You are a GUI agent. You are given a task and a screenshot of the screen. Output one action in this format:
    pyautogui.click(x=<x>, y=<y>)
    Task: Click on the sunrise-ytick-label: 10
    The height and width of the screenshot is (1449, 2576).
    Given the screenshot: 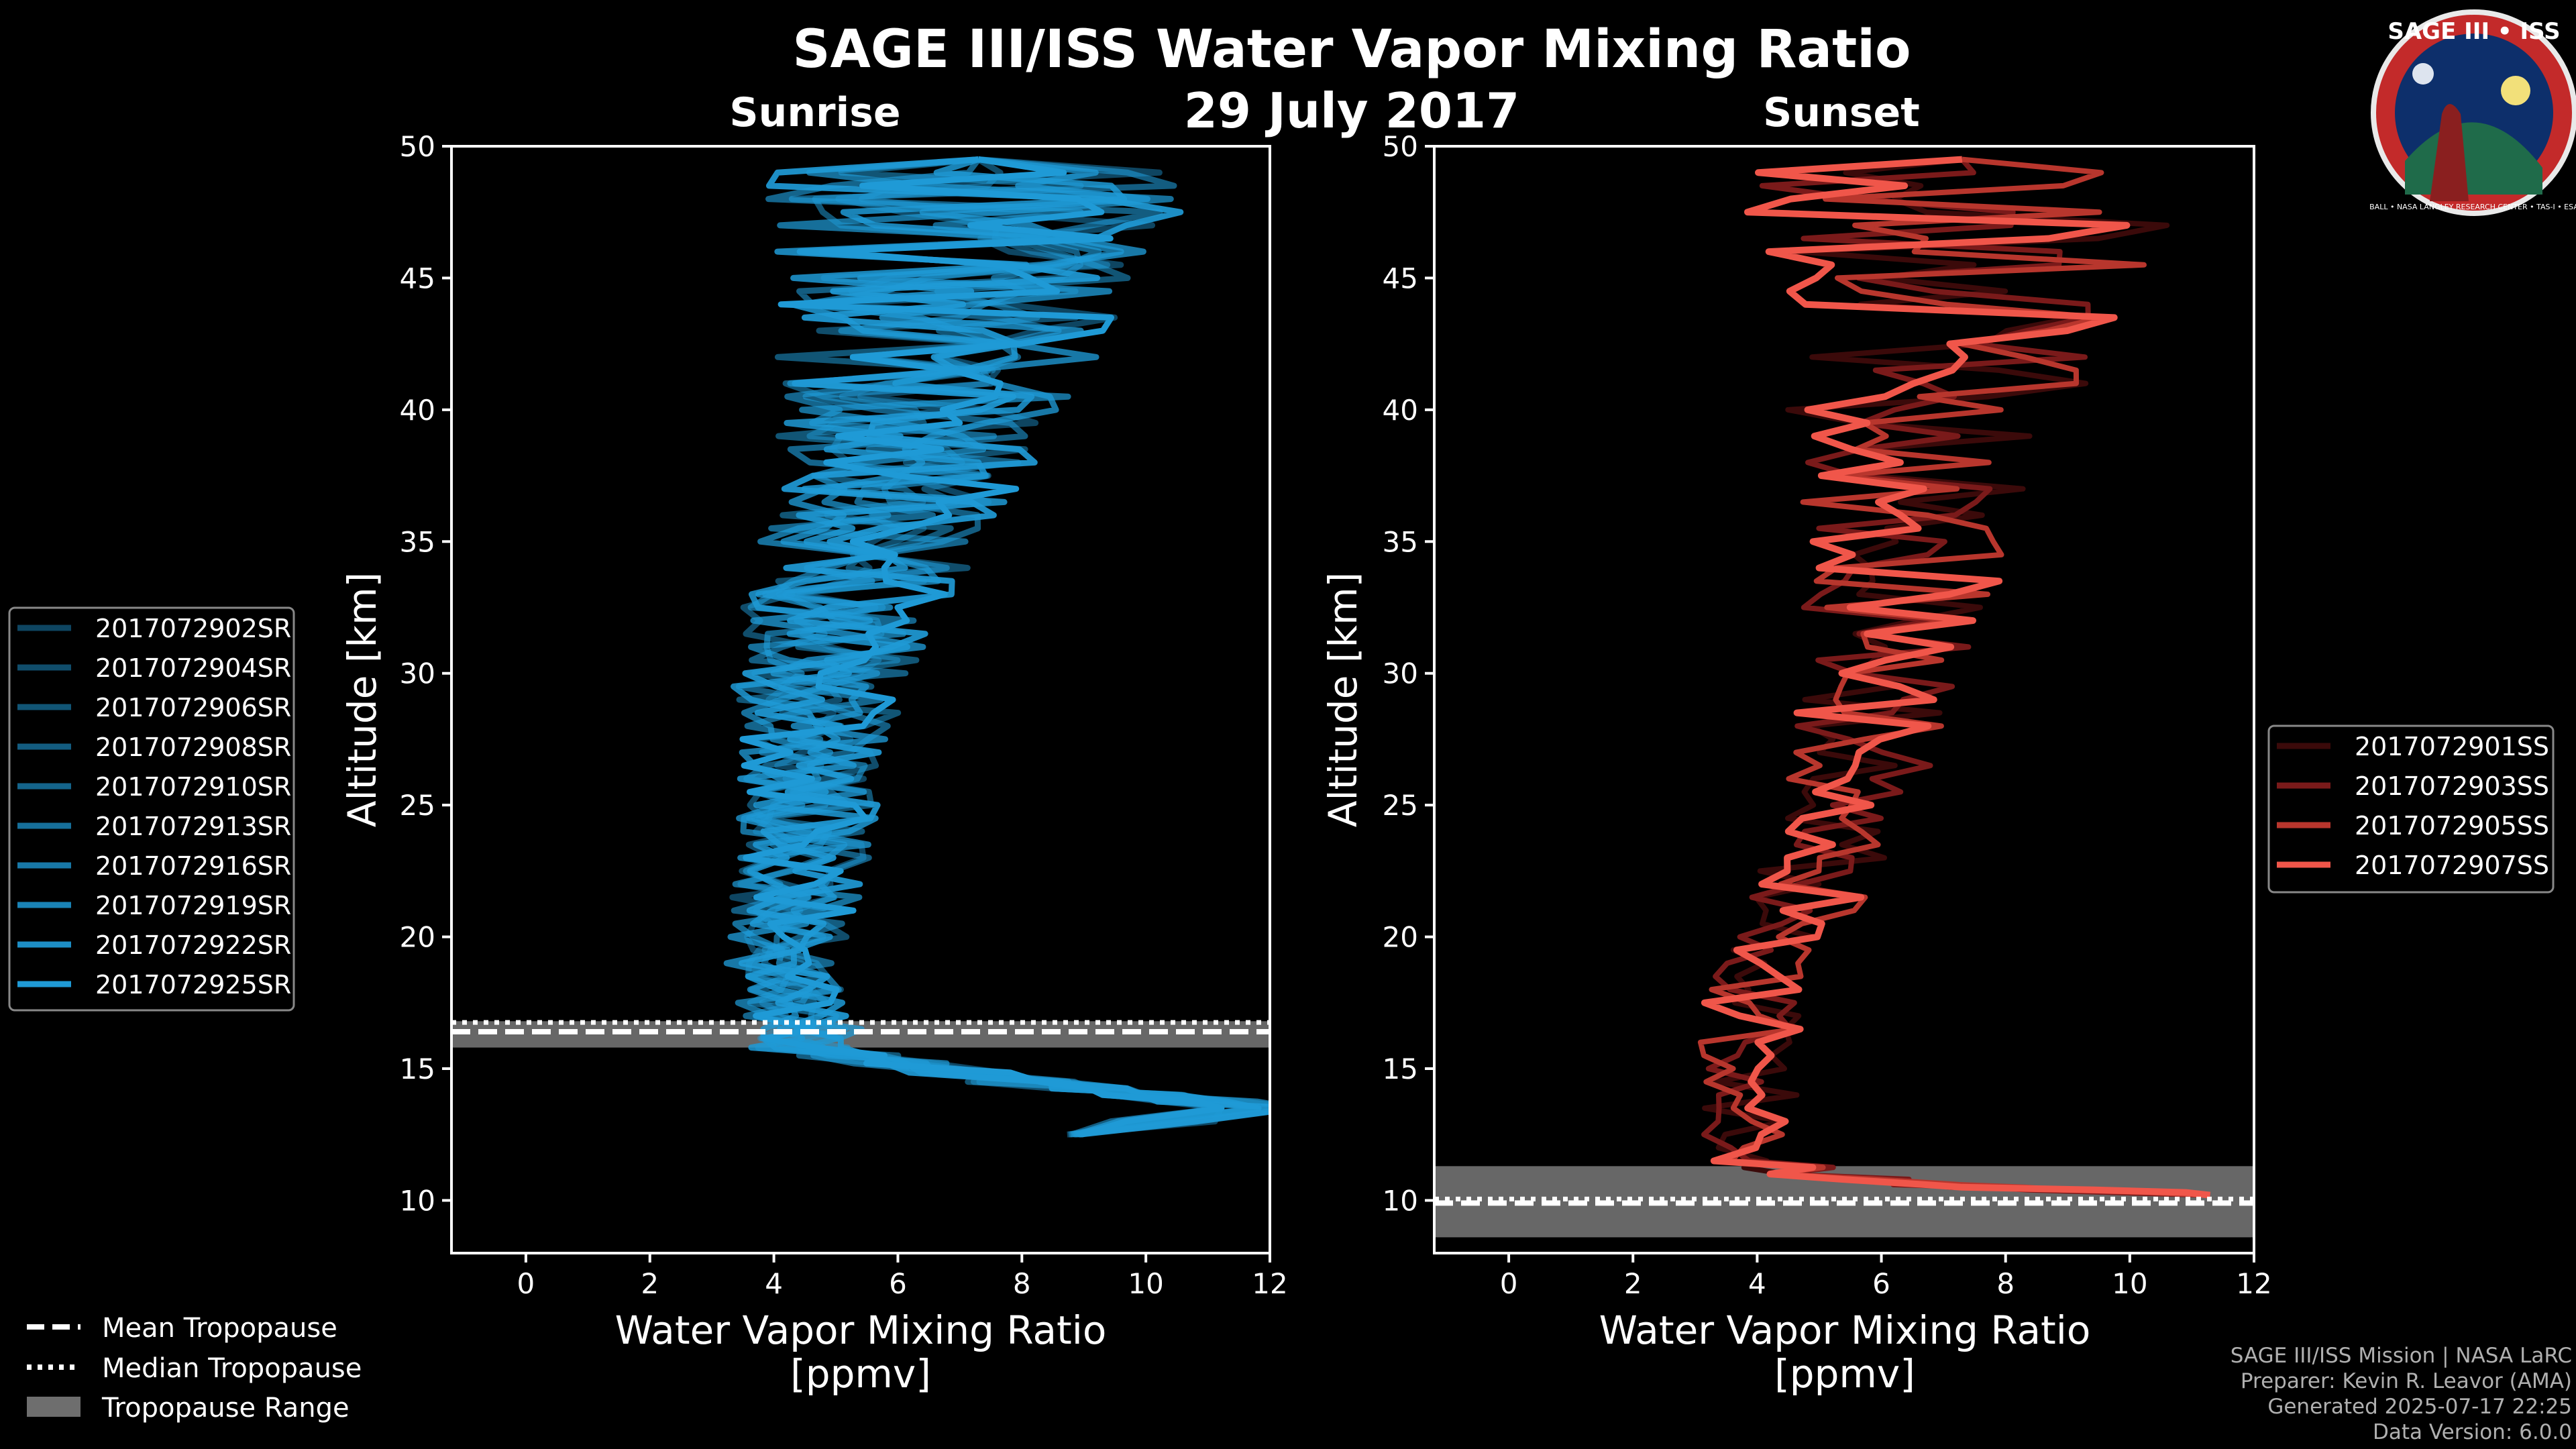 What is the action you would take?
    pyautogui.click(x=417, y=1200)
    